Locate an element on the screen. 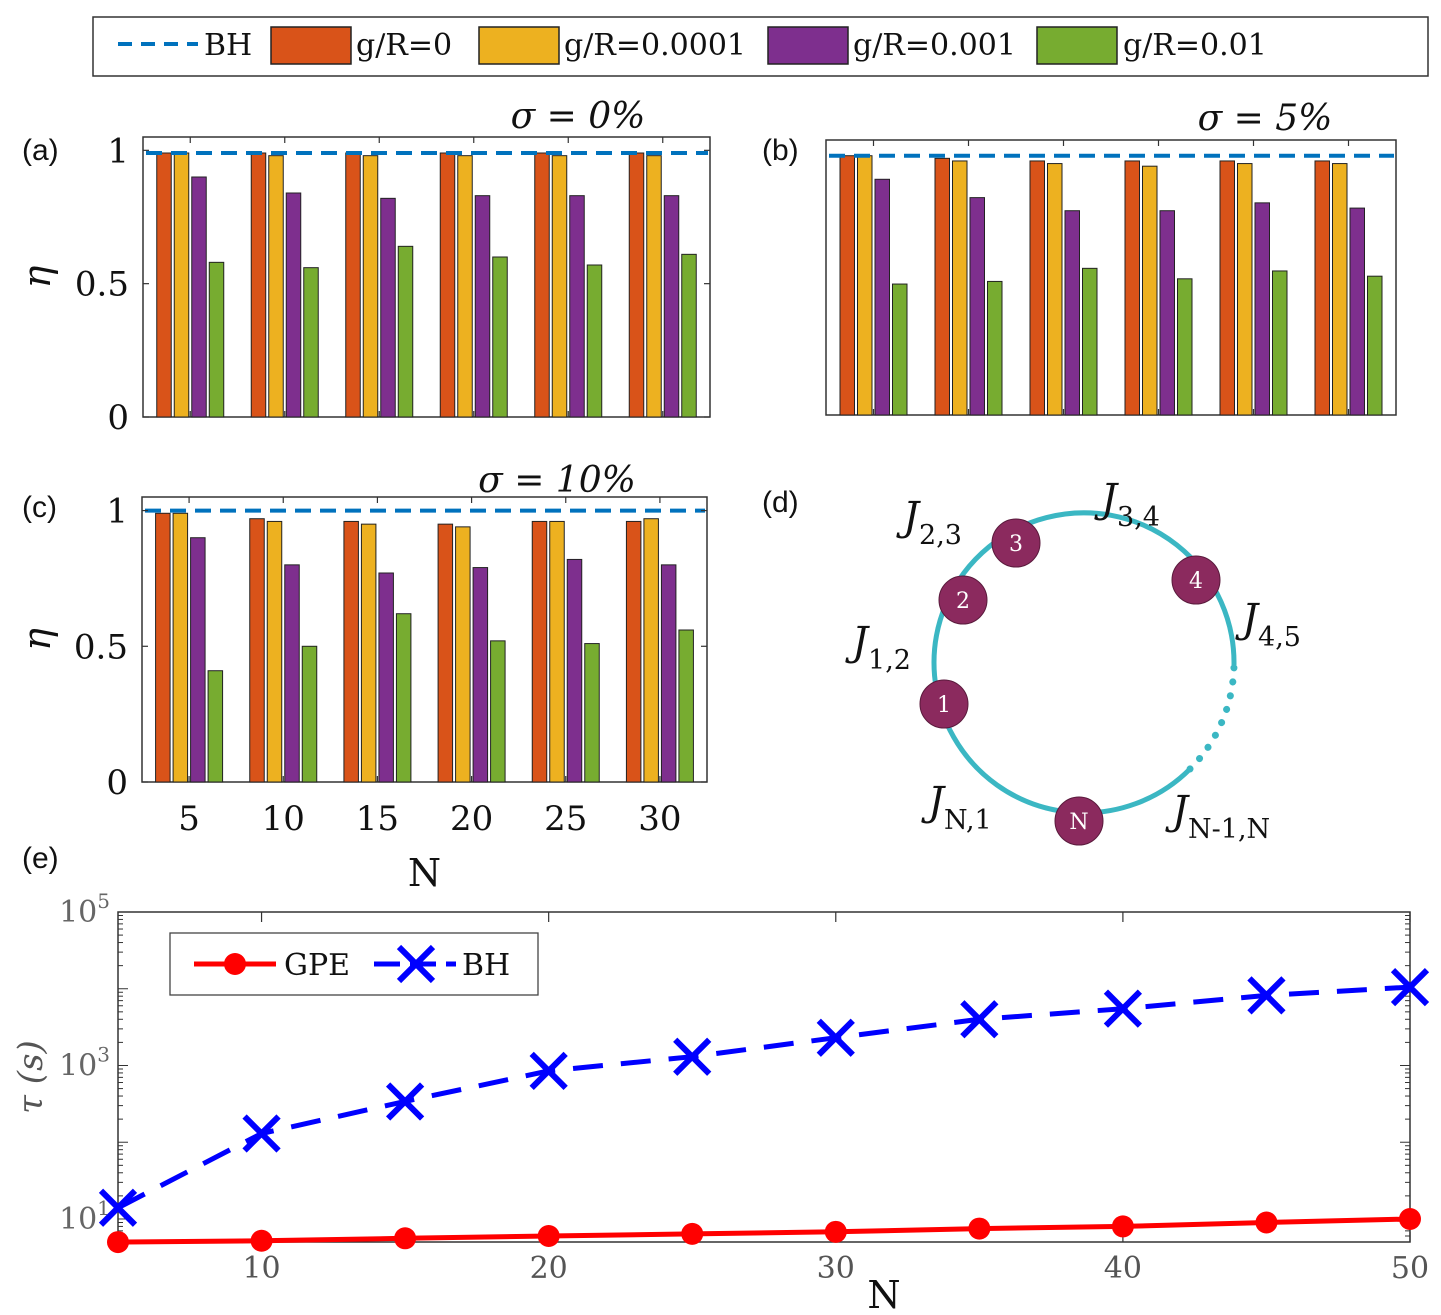  y-tick-label-c-2: 1 is located at coordinates (117, 512).